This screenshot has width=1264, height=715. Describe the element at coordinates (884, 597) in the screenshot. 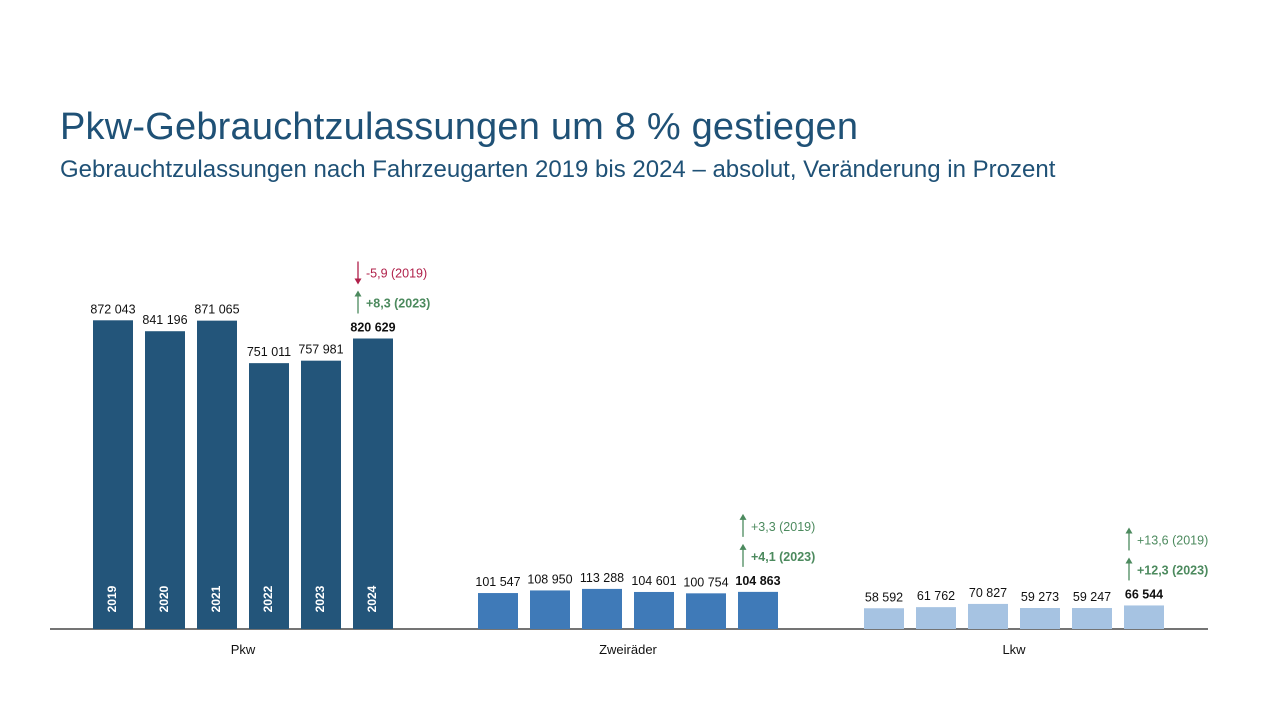

I see `value-label-lkw-2019: 58 592` at that location.